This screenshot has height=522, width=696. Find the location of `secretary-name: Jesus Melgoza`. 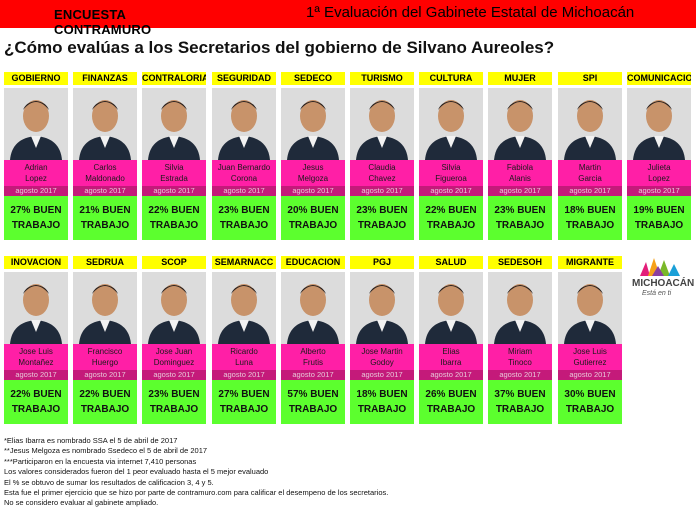

secretary-name: Jesus Melgoza is located at coordinates (313, 173).